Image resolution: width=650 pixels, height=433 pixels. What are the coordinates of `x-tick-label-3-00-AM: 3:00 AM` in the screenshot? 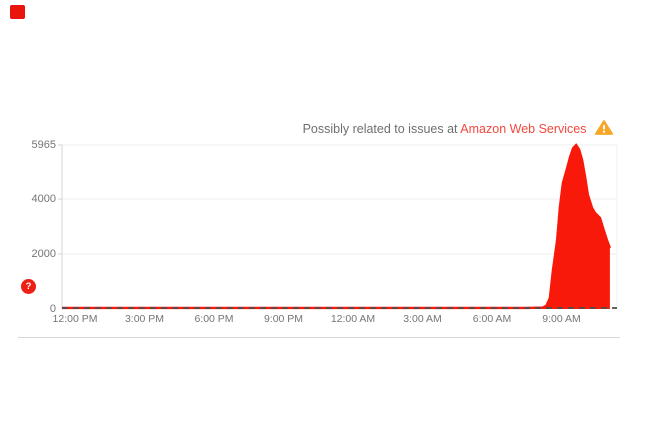 It's located at (422, 319).